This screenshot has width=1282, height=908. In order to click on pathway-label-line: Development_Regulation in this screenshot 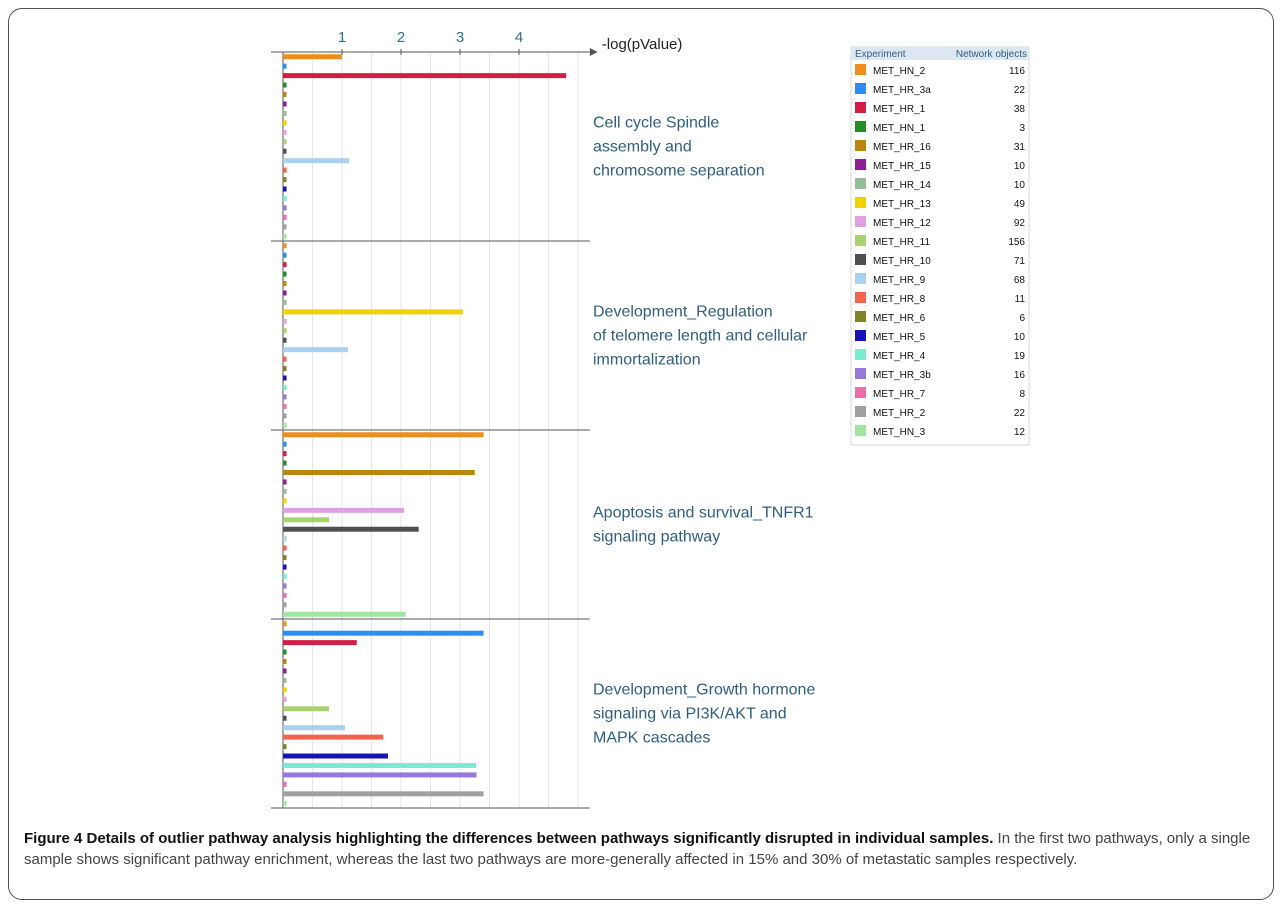, I will do `click(683, 312)`.